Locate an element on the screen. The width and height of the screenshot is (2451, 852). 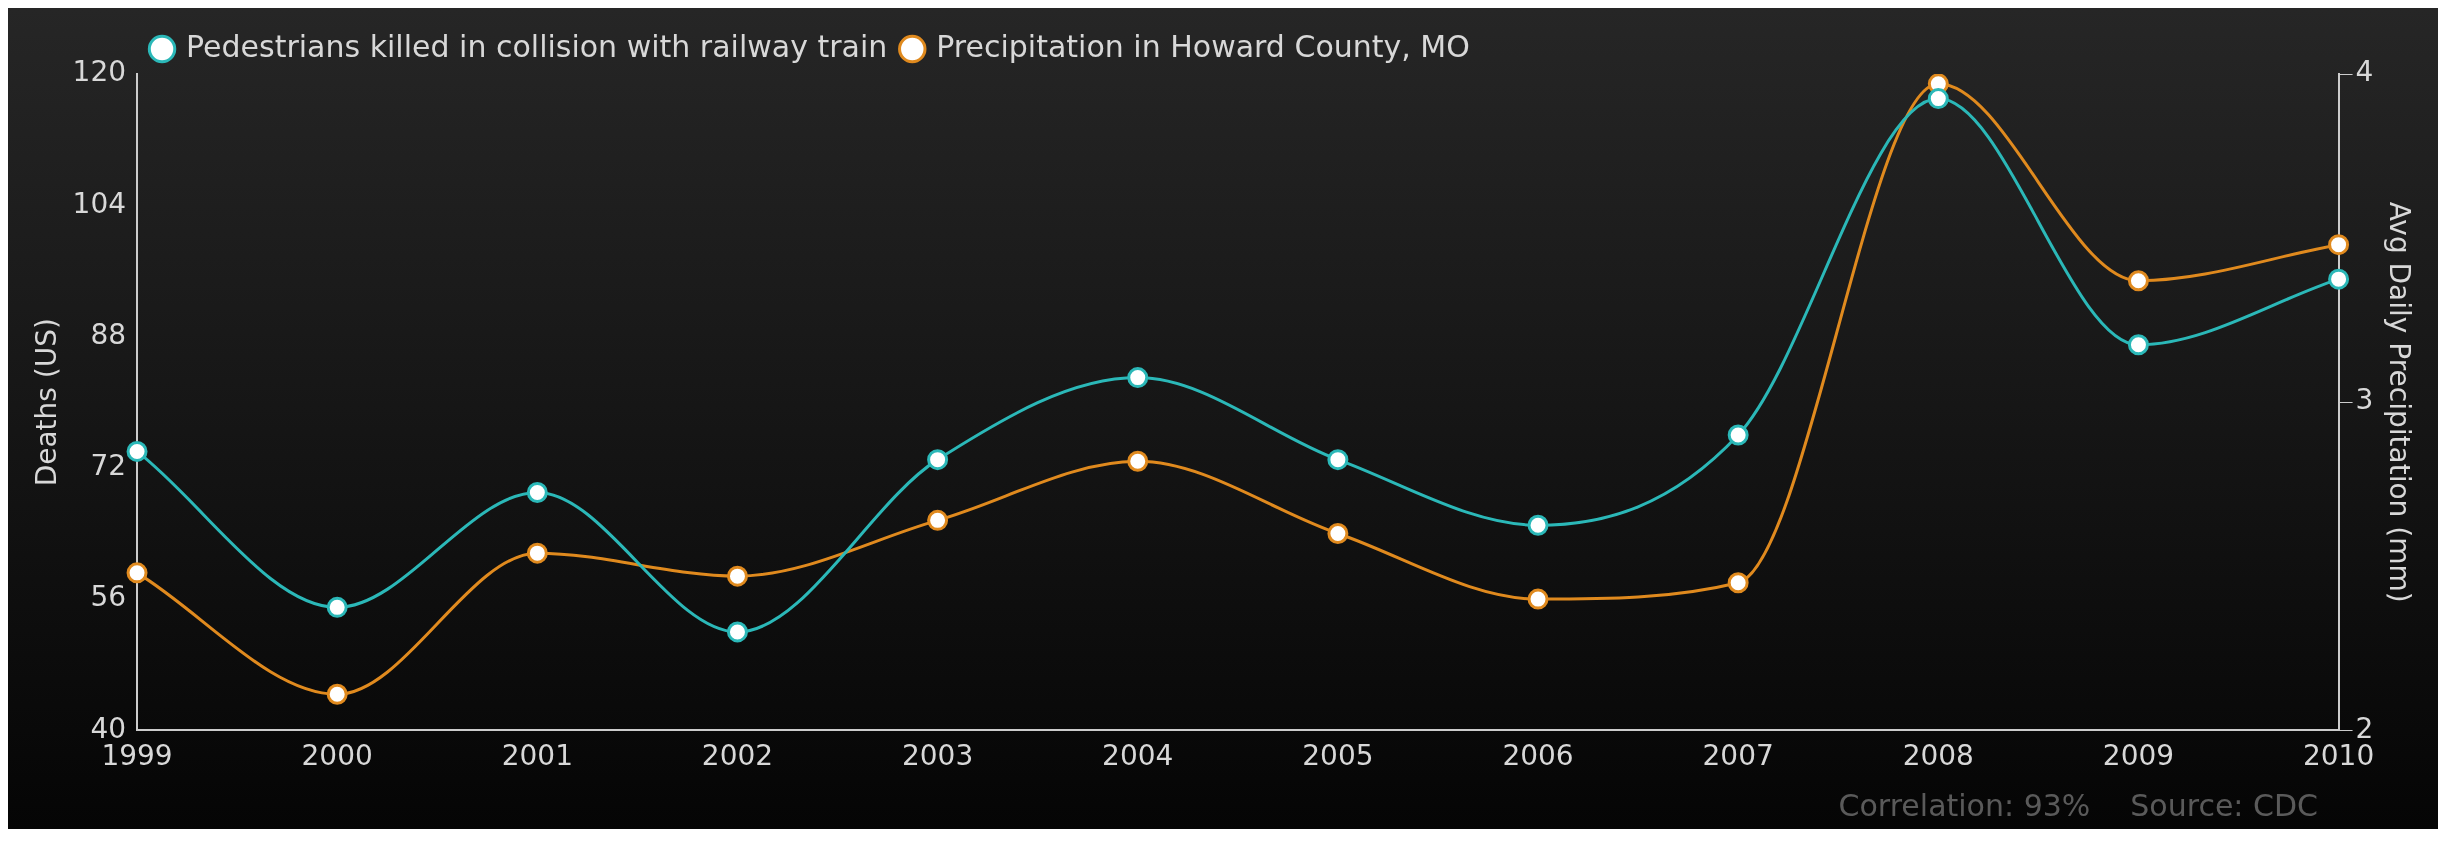
source-note: Source: CDC is located at coordinates (2224, 805).